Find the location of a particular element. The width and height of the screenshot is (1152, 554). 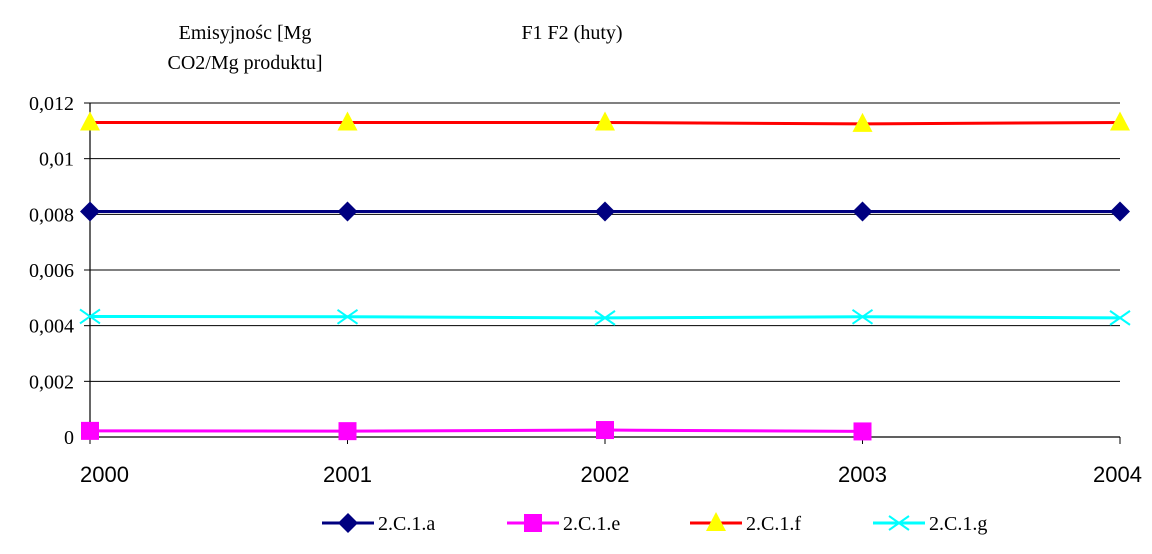

data-point-2.C.1.f-2003 is located at coordinates (862, 122).